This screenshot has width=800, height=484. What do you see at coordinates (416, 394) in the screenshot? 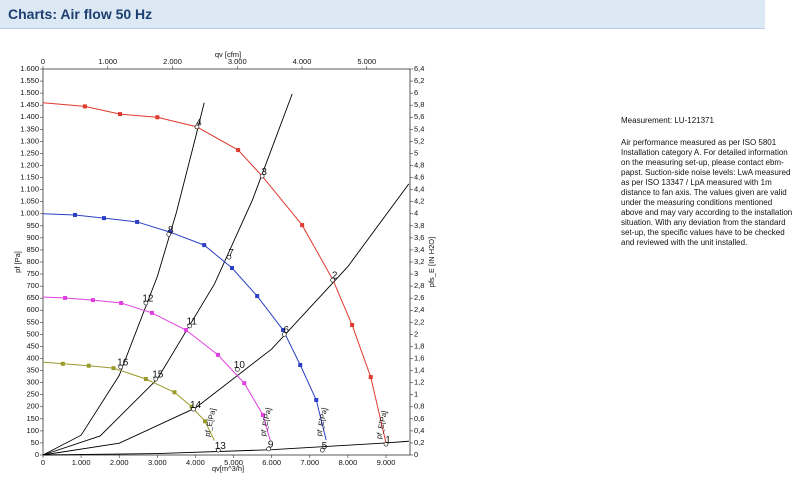
I see `y2-tick-label: 1` at bounding box center [416, 394].